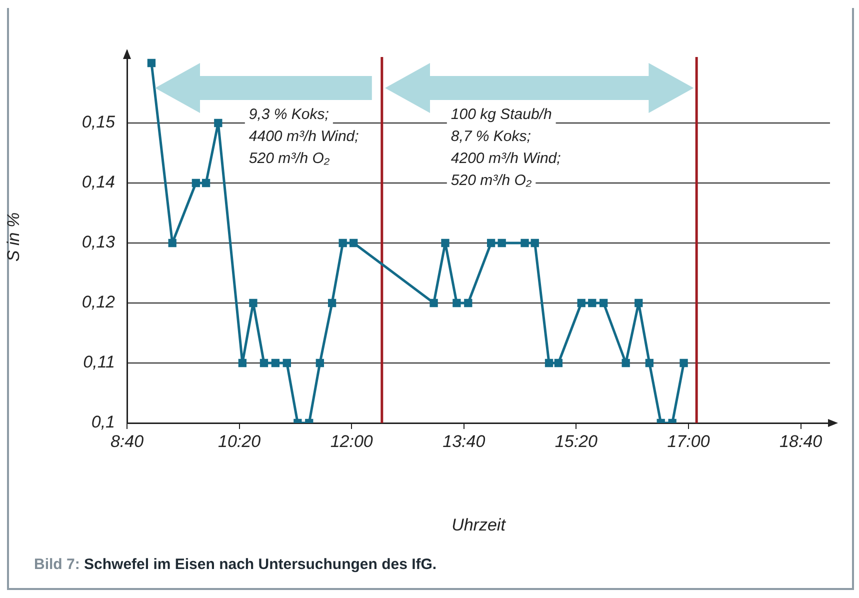 The height and width of the screenshot is (598, 859). What do you see at coordinates (127, 441) in the screenshot?
I see `x-tick-label: 8:40` at bounding box center [127, 441].